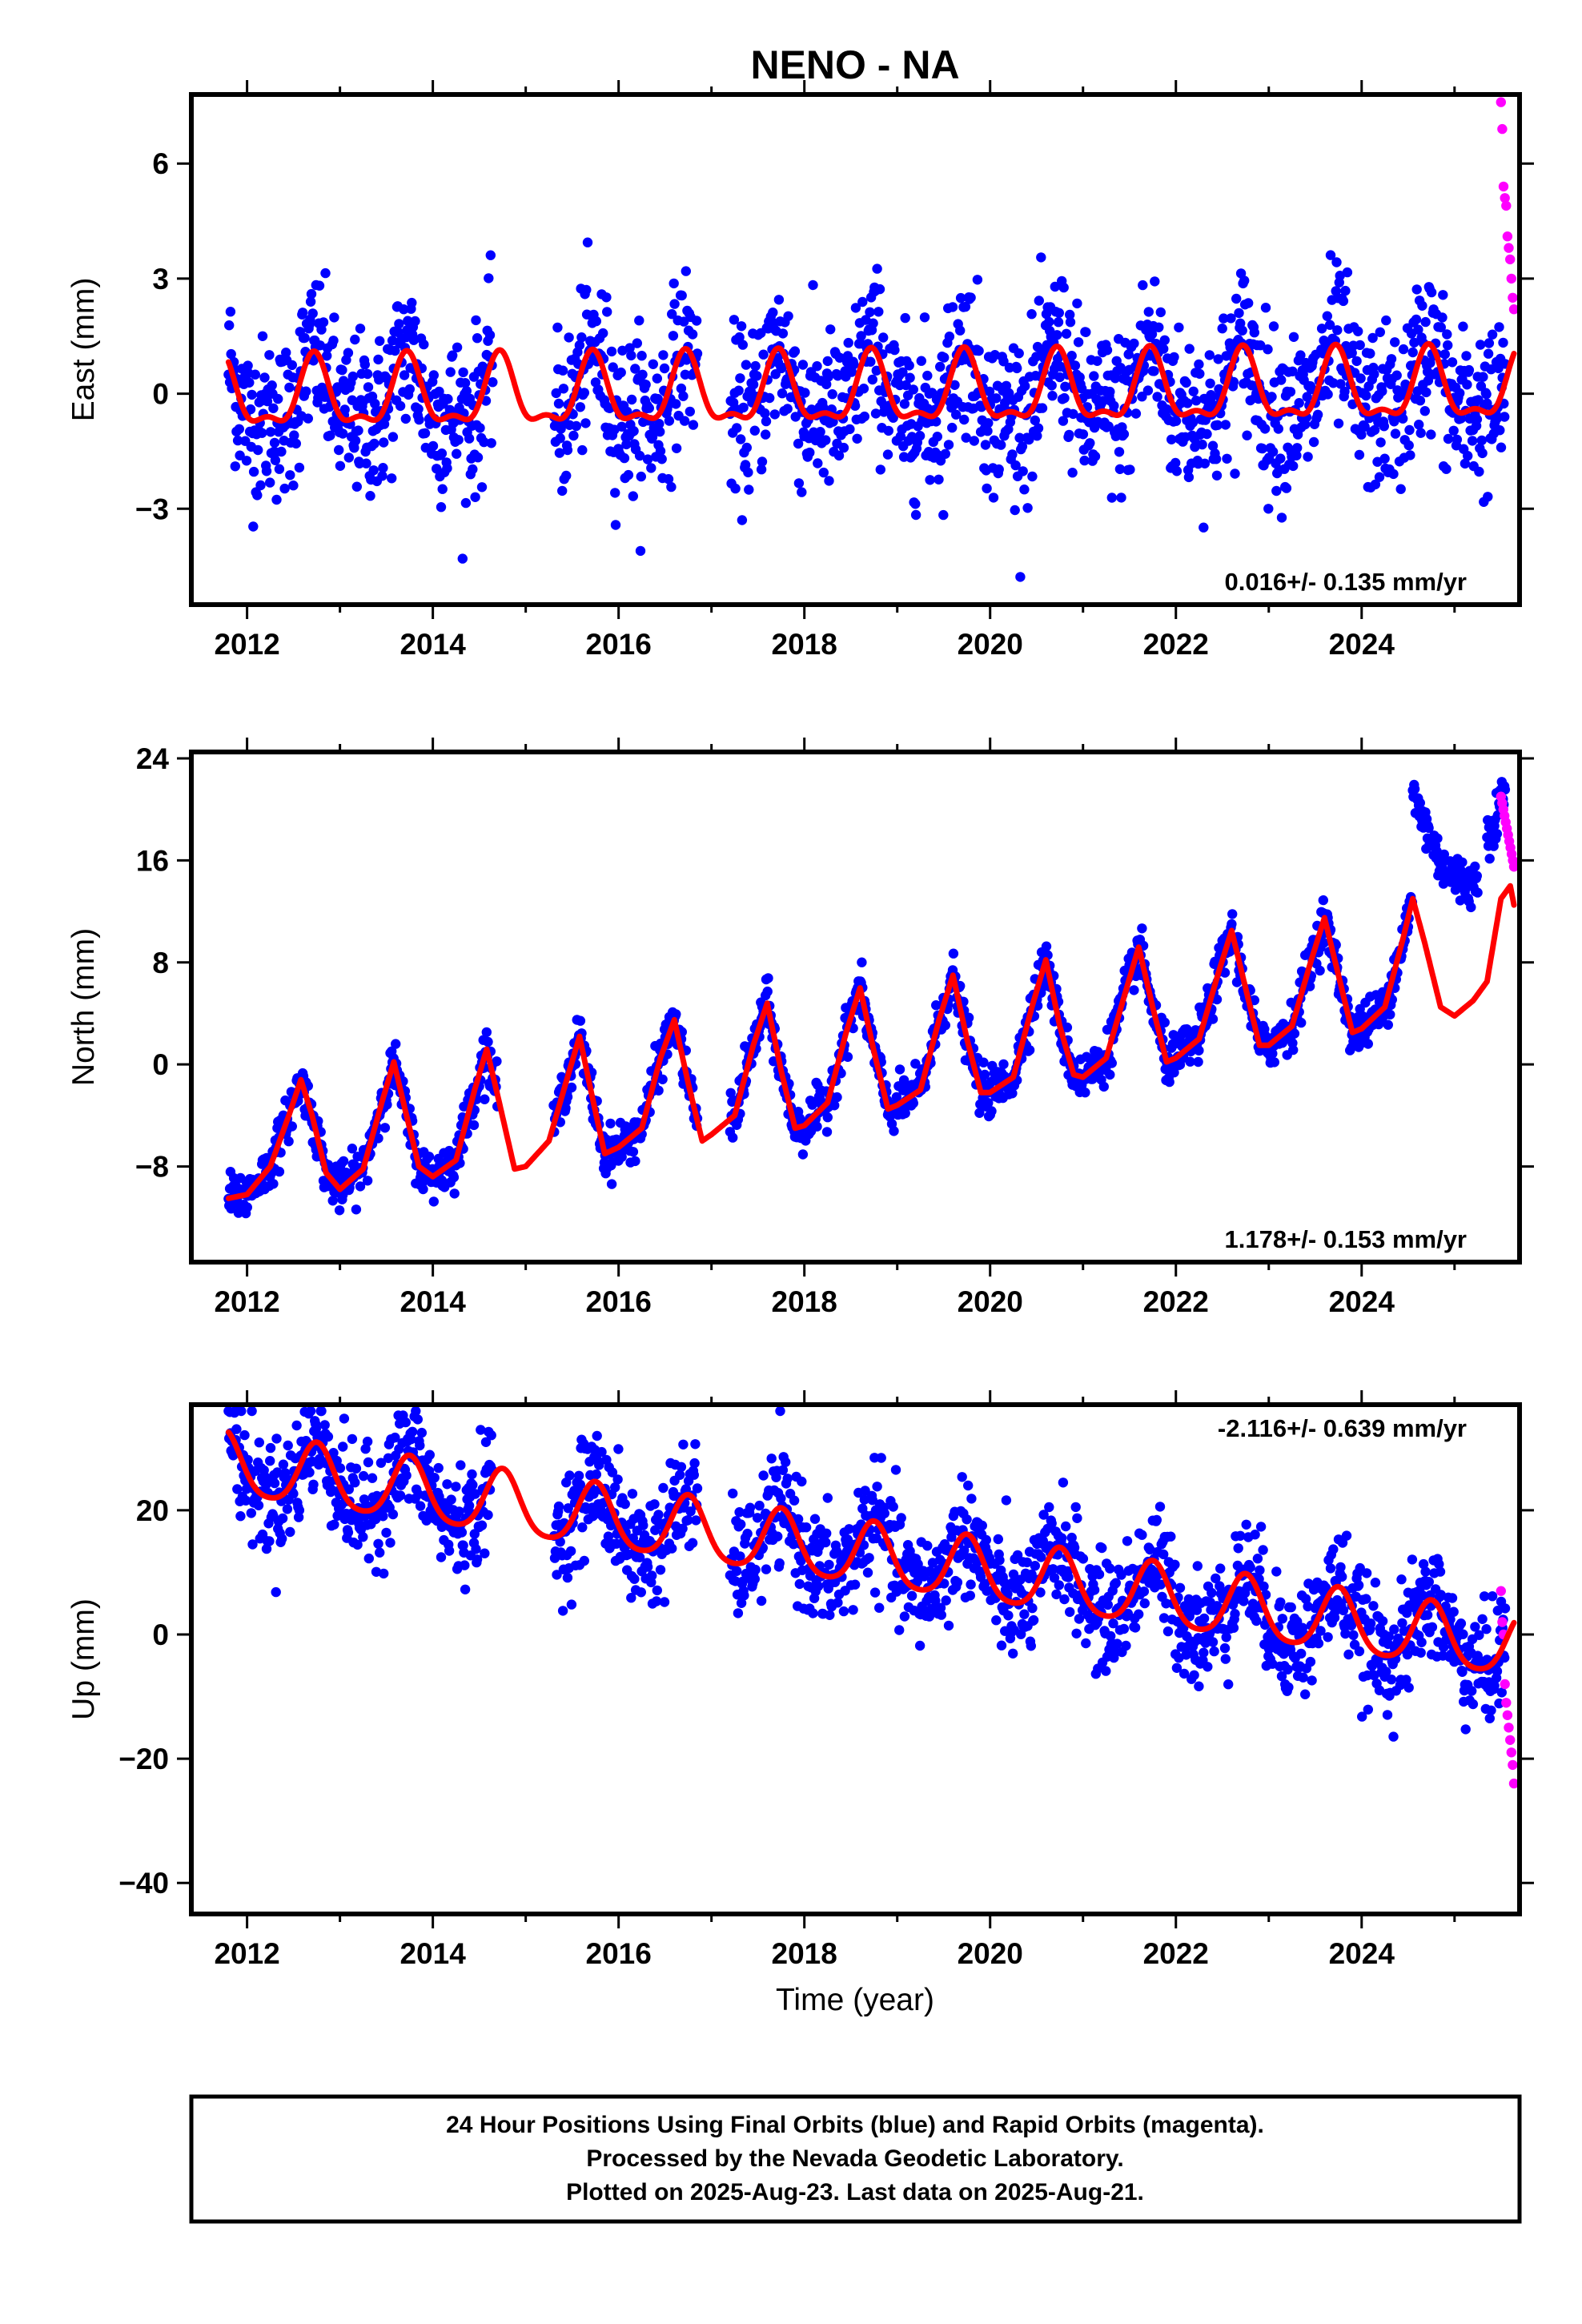  Describe the element at coordinates (1512, 278) in the screenshot. I see `rapid-point` at that location.